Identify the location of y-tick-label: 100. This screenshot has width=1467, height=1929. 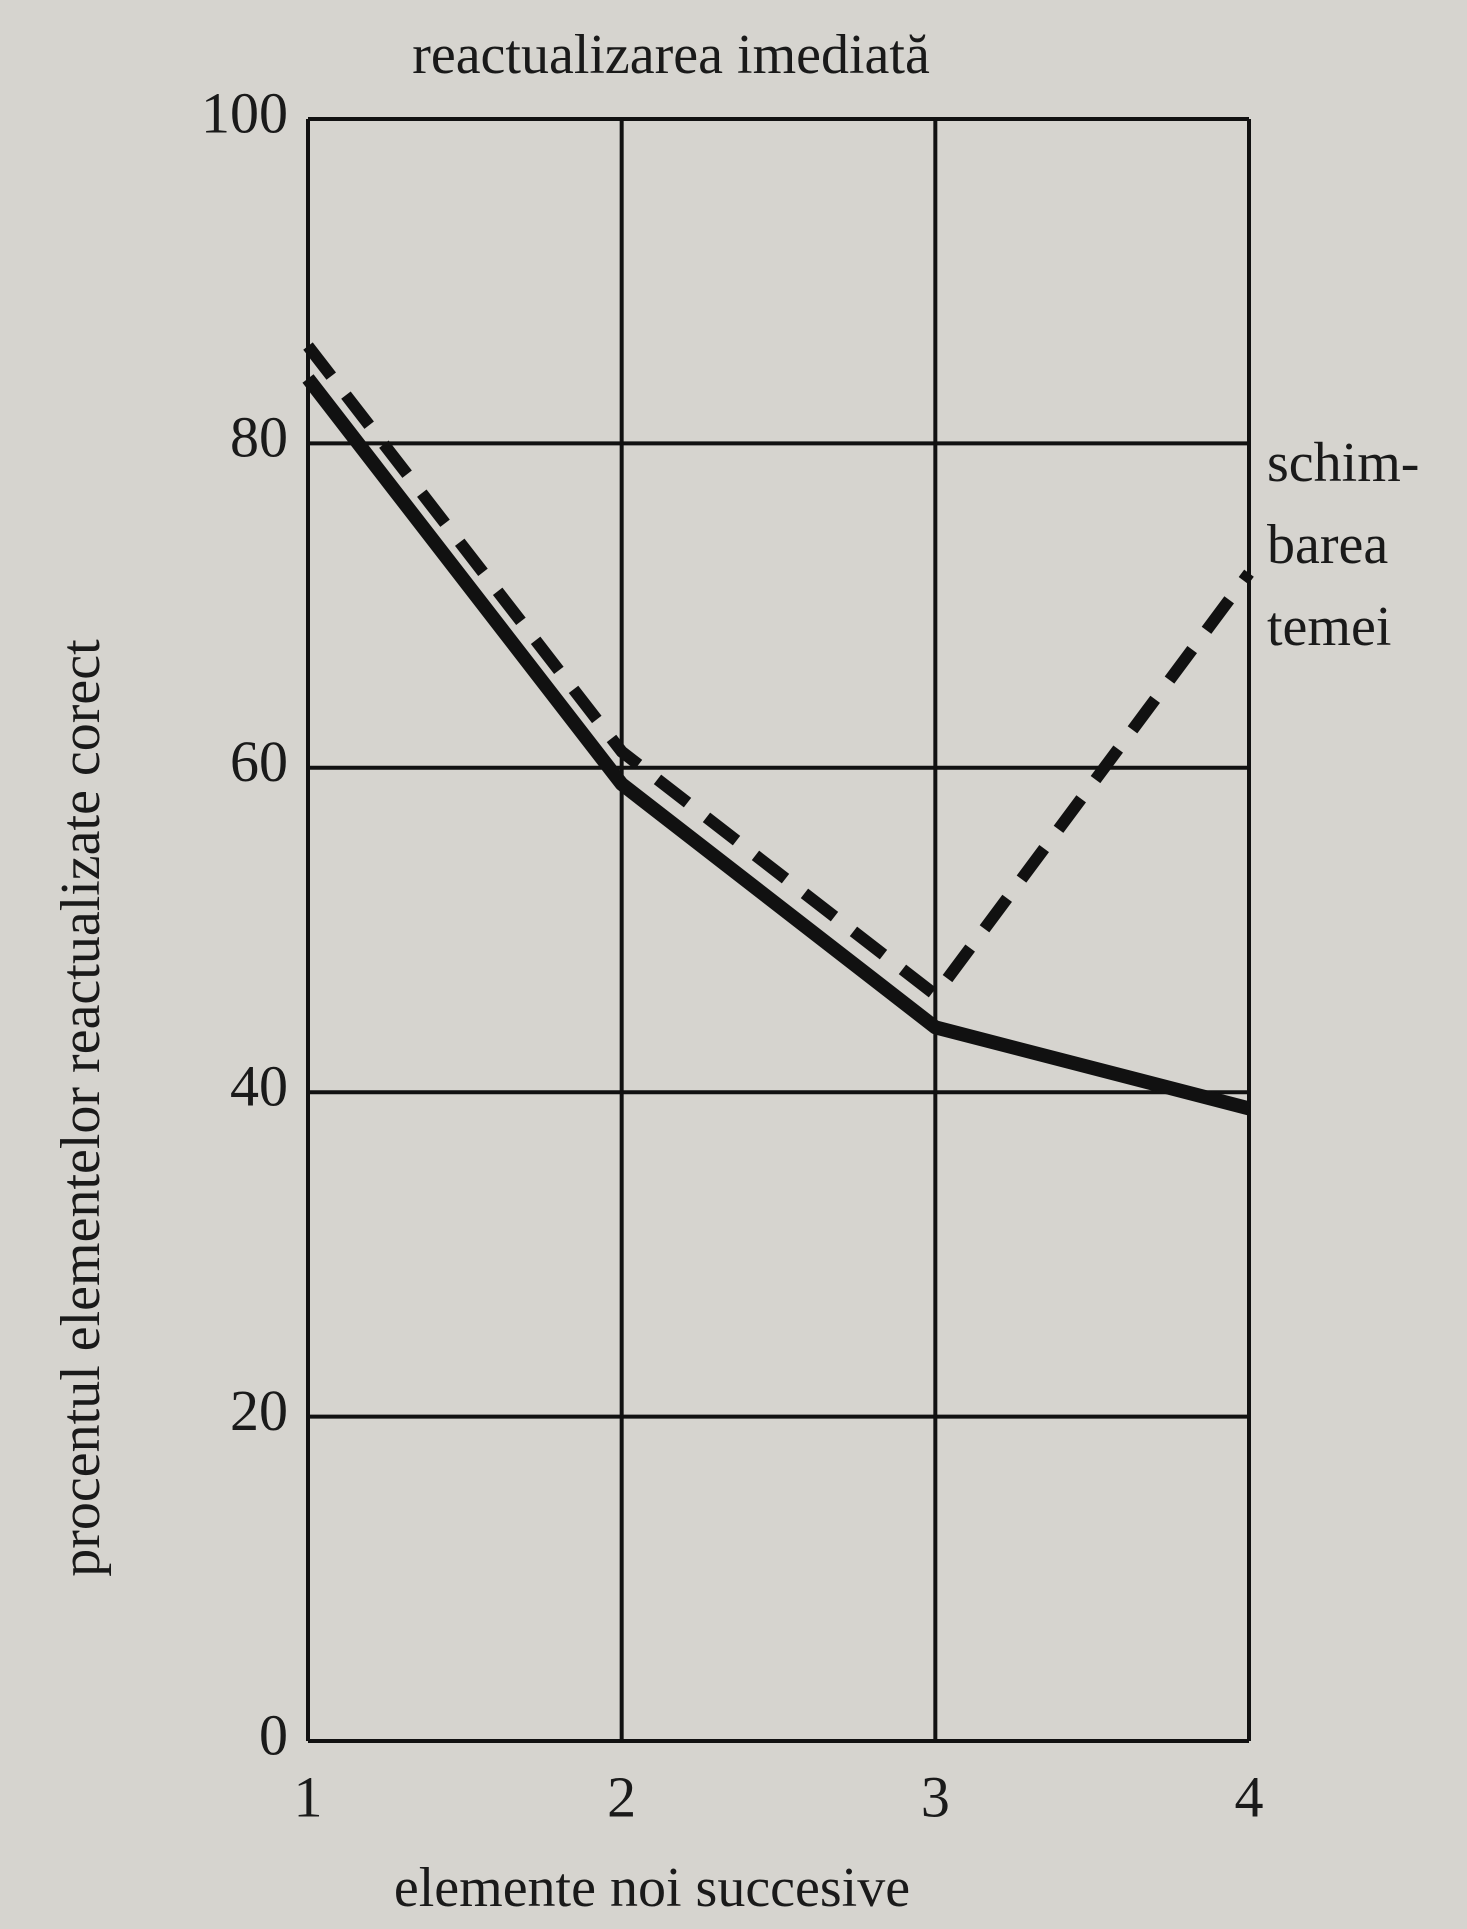
(244, 112).